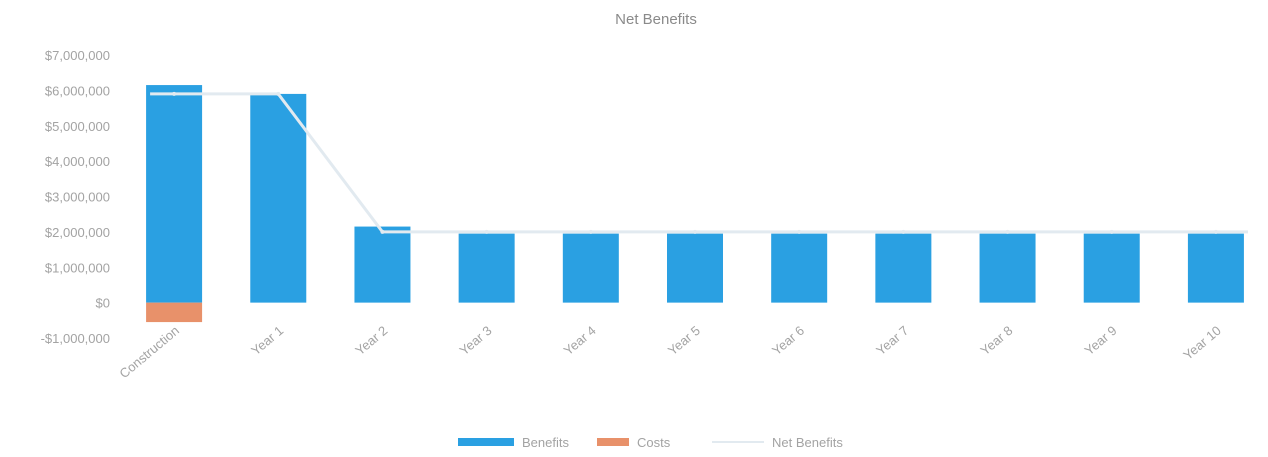 The height and width of the screenshot is (457, 1268). Describe the element at coordinates (77, 267) in the screenshot. I see `y-tick-label: $1,000,000` at that location.